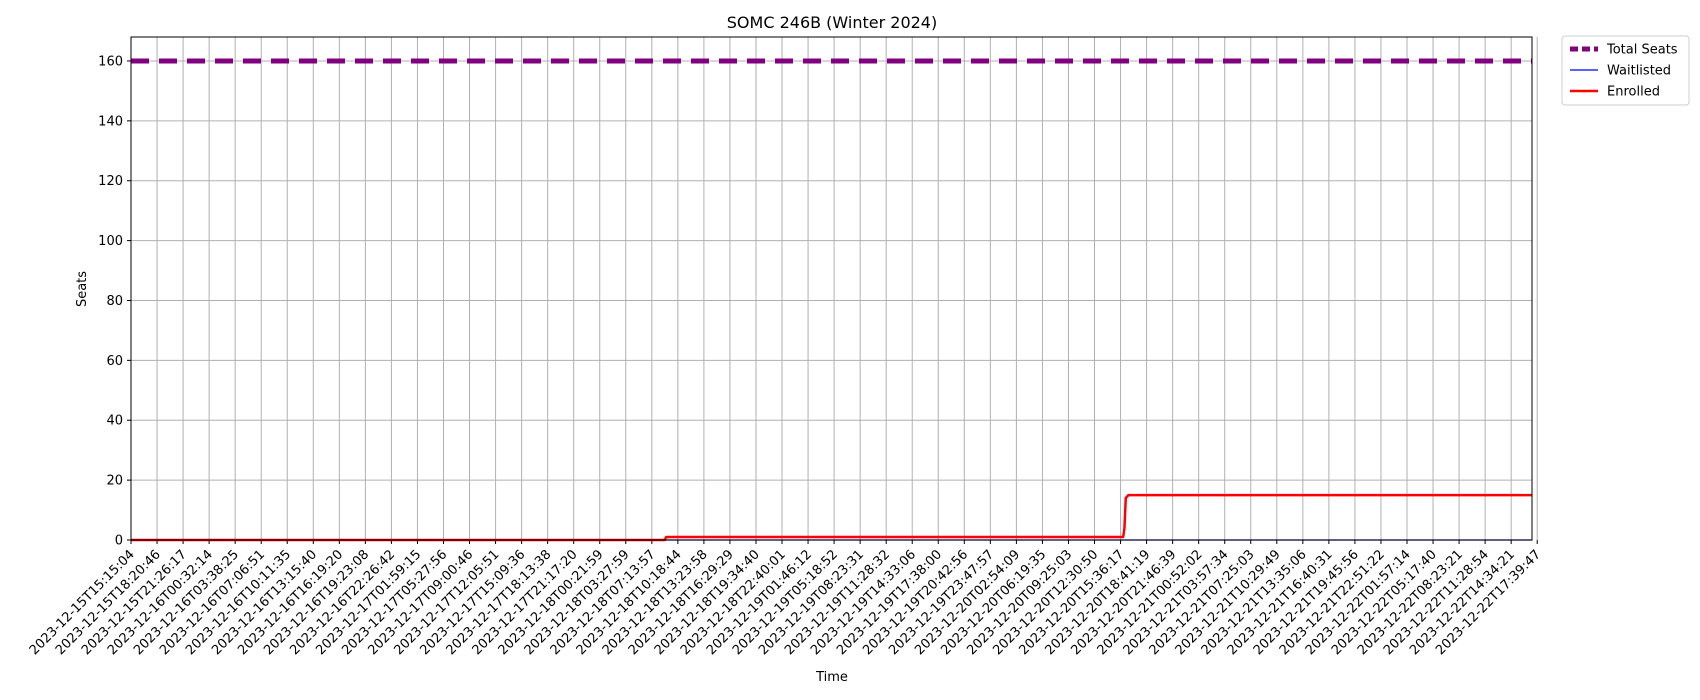  Describe the element at coordinates (1642, 50) in the screenshot. I see `legend-label: Total Seats` at that location.